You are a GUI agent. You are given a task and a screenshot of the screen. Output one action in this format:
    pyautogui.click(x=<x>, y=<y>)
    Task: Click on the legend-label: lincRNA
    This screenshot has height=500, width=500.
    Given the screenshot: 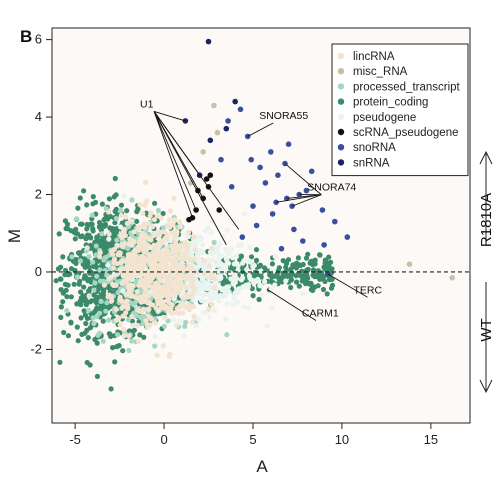 What is the action you would take?
    pyautogui.click(x=374, y=57)
    